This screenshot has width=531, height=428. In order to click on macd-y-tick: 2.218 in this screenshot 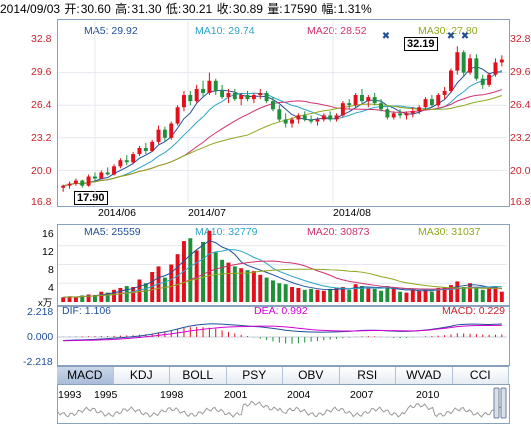, I will do `click(40, 312)`.